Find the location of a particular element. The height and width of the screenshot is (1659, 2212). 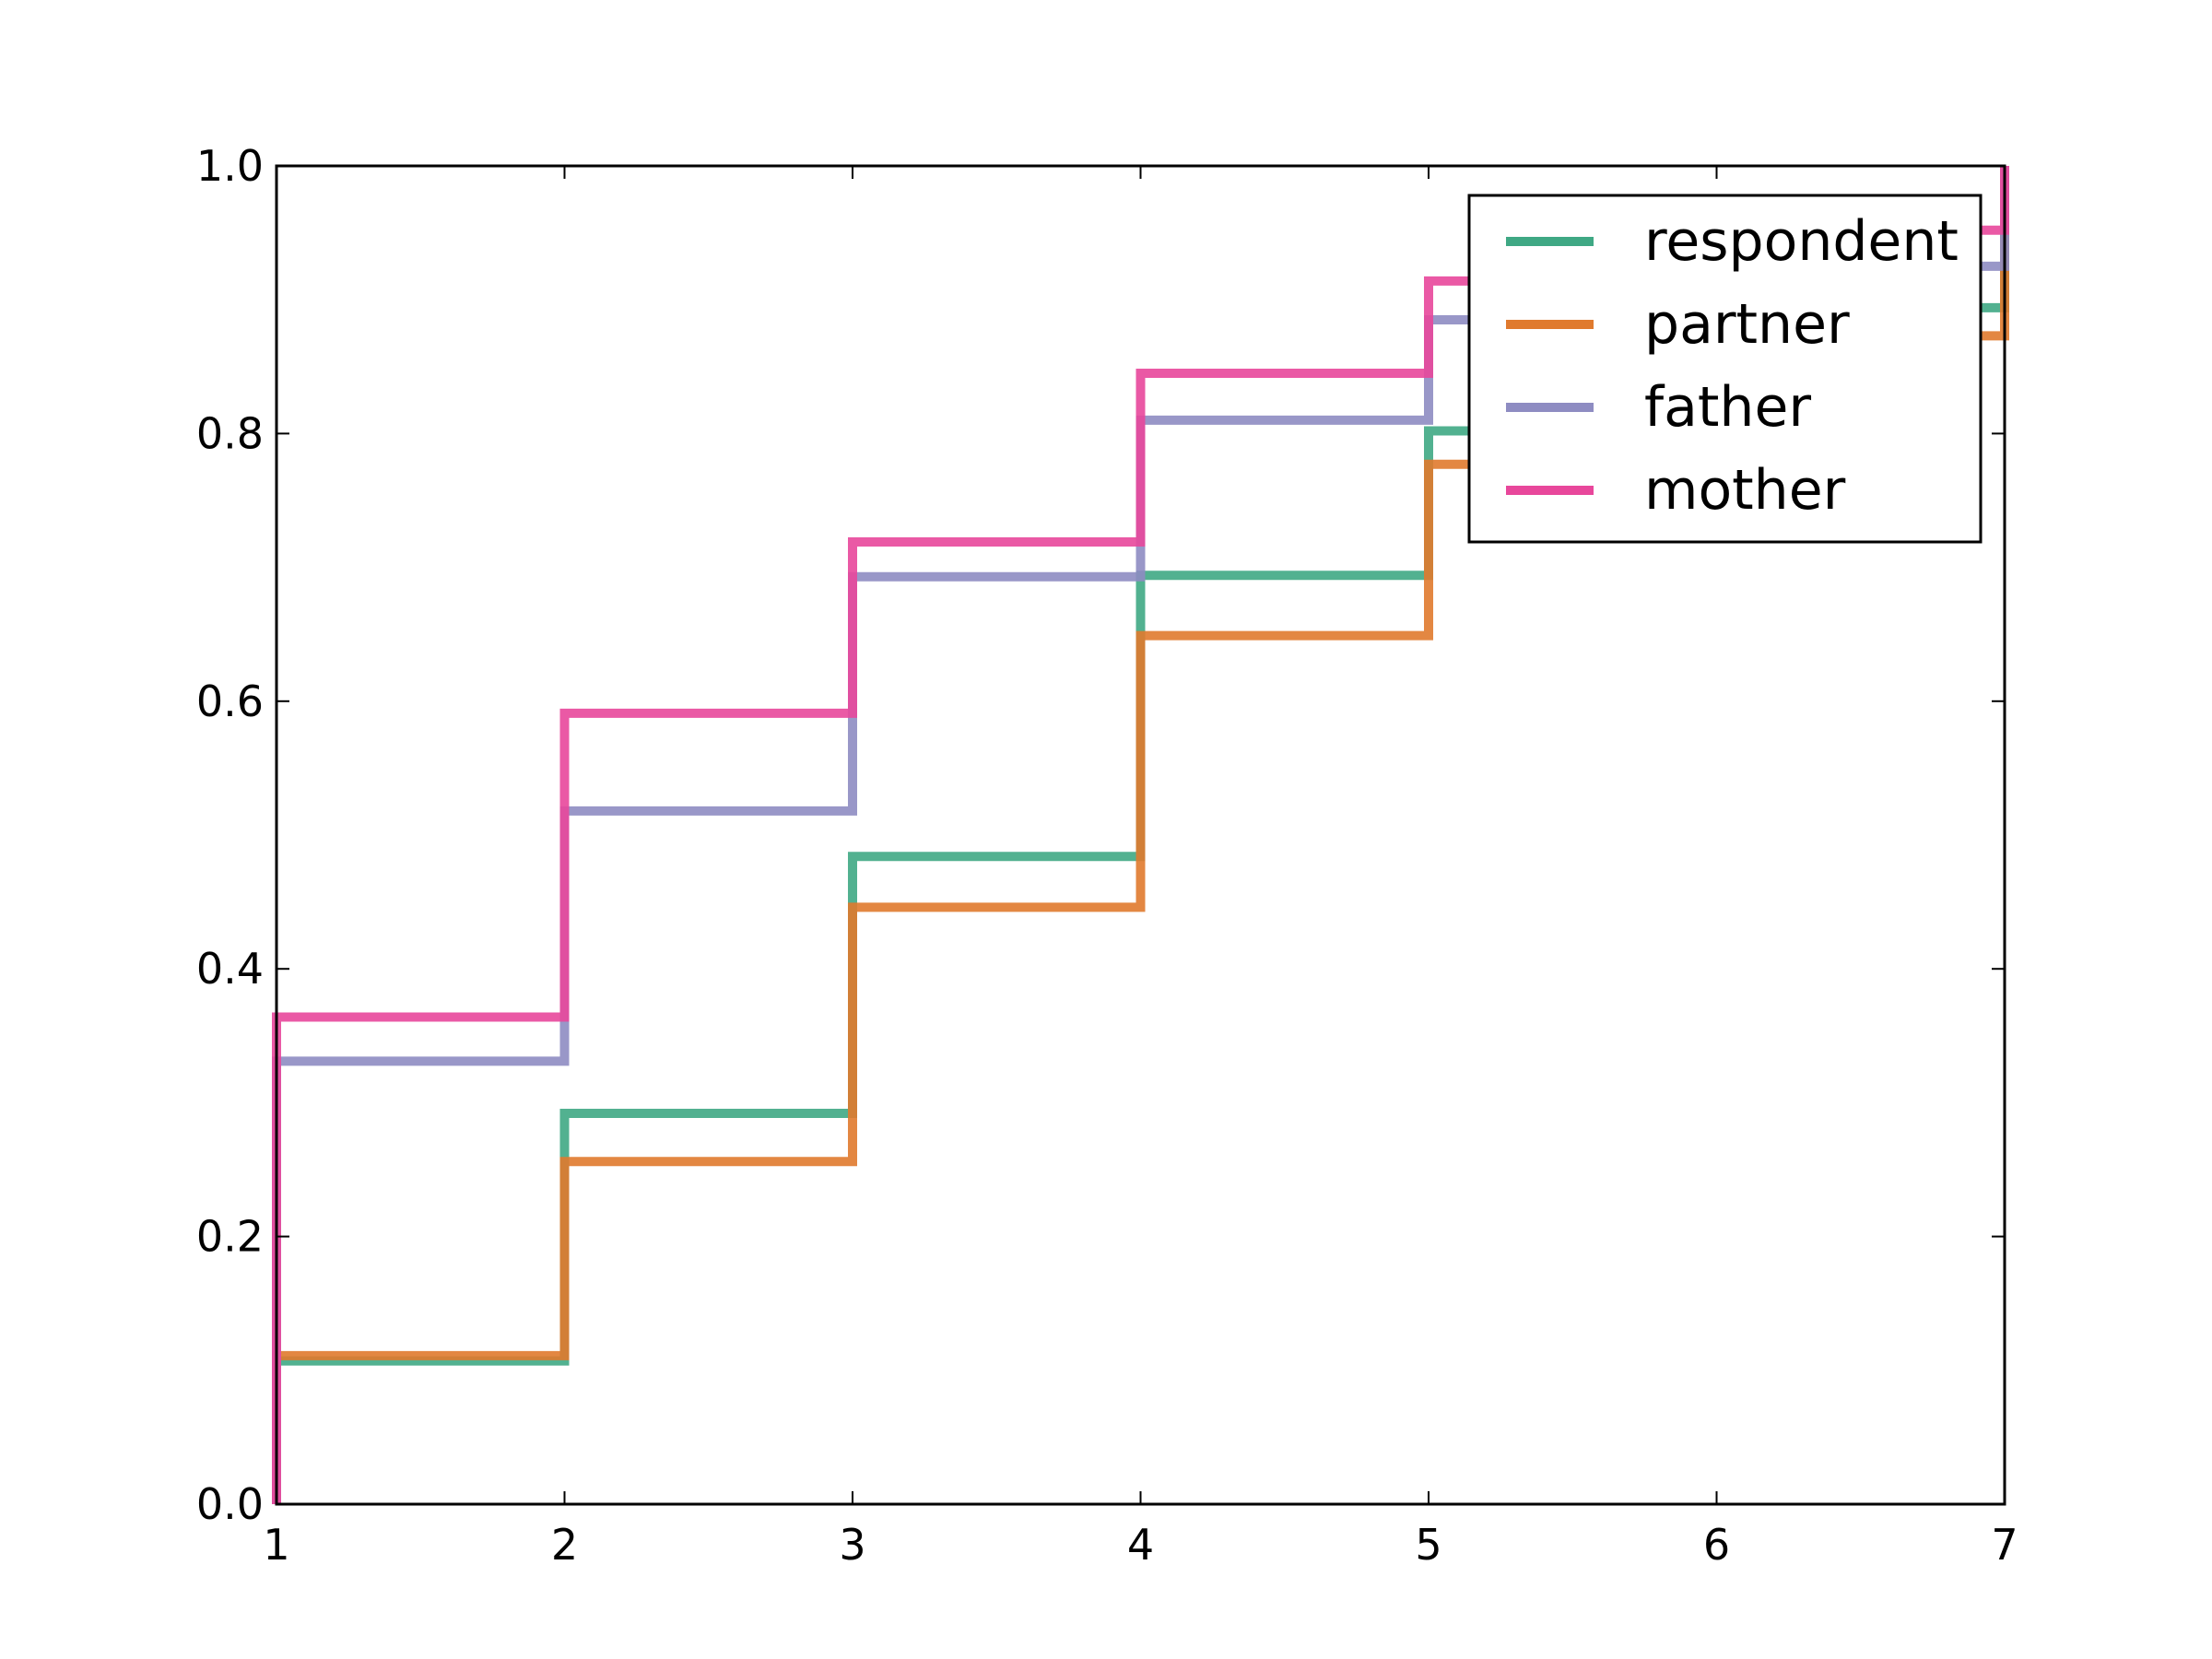

x-tick-label: 6 is located at coordinates (1716, 1545).